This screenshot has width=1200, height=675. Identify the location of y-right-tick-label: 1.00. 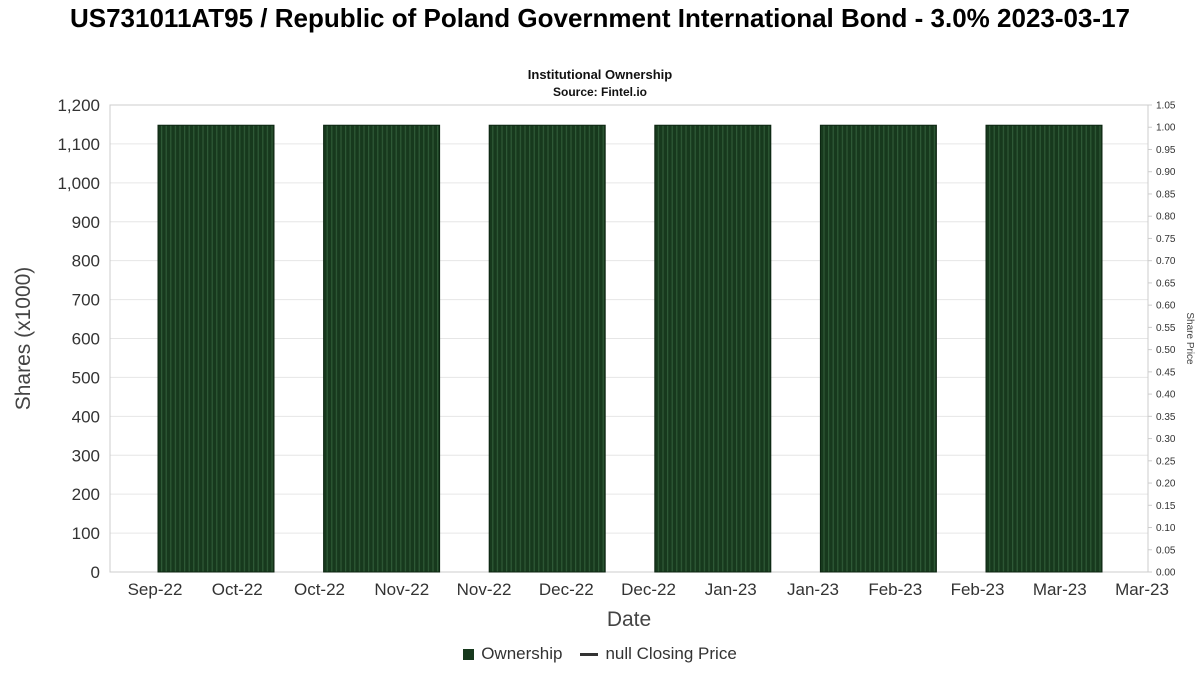
(1166, 128).